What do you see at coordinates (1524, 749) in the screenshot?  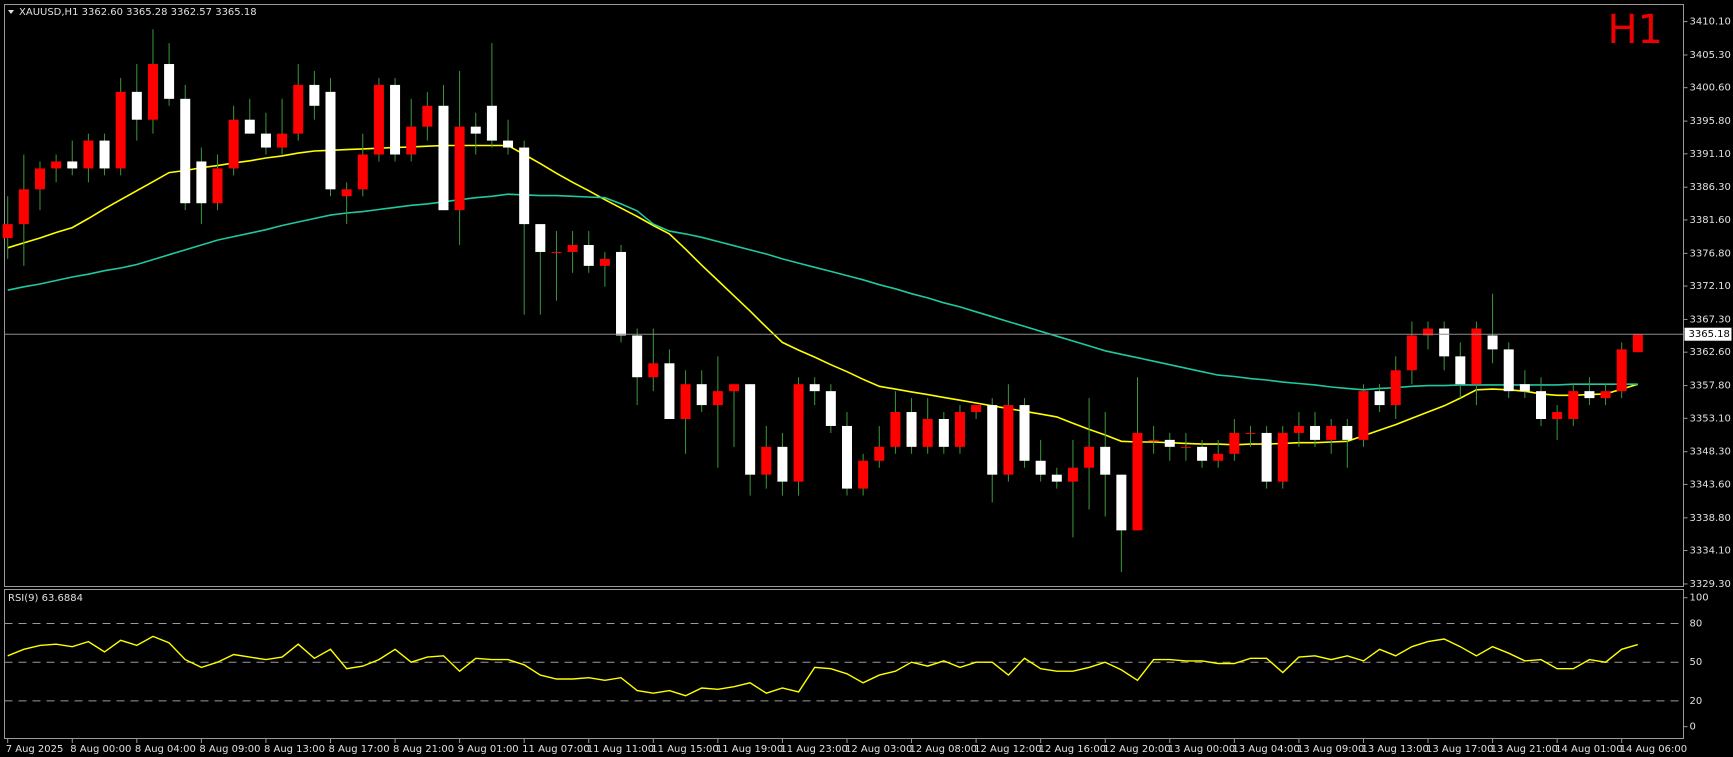 I see `x-tick-label: 13 Aug 21:00` at bounding box center [1524, 749].